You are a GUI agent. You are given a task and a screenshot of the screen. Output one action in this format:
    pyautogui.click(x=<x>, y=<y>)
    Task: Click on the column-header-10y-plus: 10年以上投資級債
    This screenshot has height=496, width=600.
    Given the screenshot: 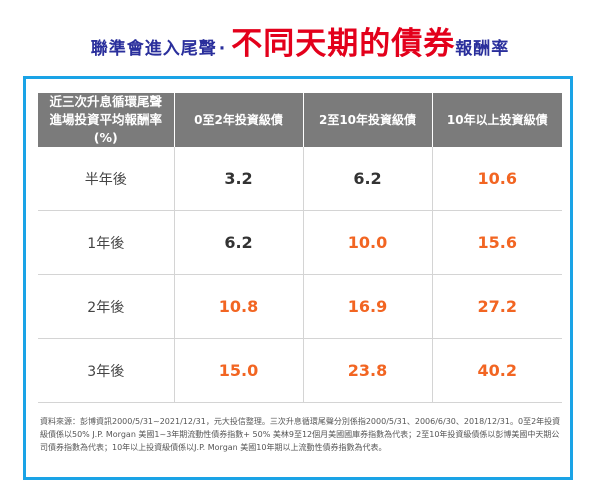 What is the action you would take?
    pyautogui.click(x=497, y=120)
    